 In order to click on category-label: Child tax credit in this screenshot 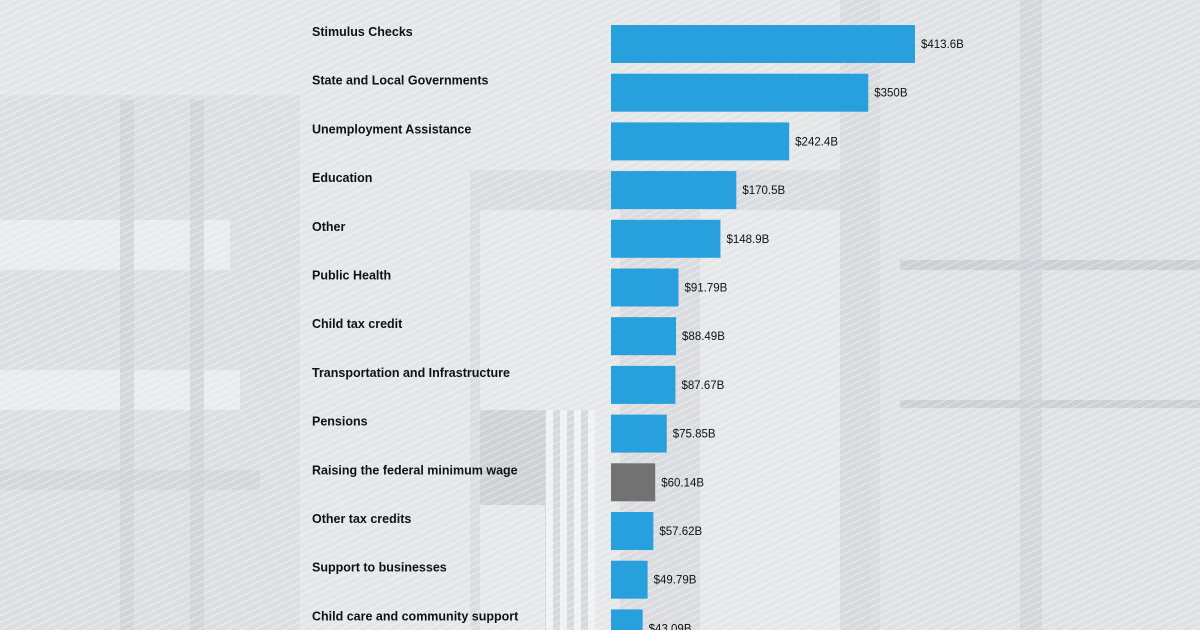, I will do `click(357, 324)`.